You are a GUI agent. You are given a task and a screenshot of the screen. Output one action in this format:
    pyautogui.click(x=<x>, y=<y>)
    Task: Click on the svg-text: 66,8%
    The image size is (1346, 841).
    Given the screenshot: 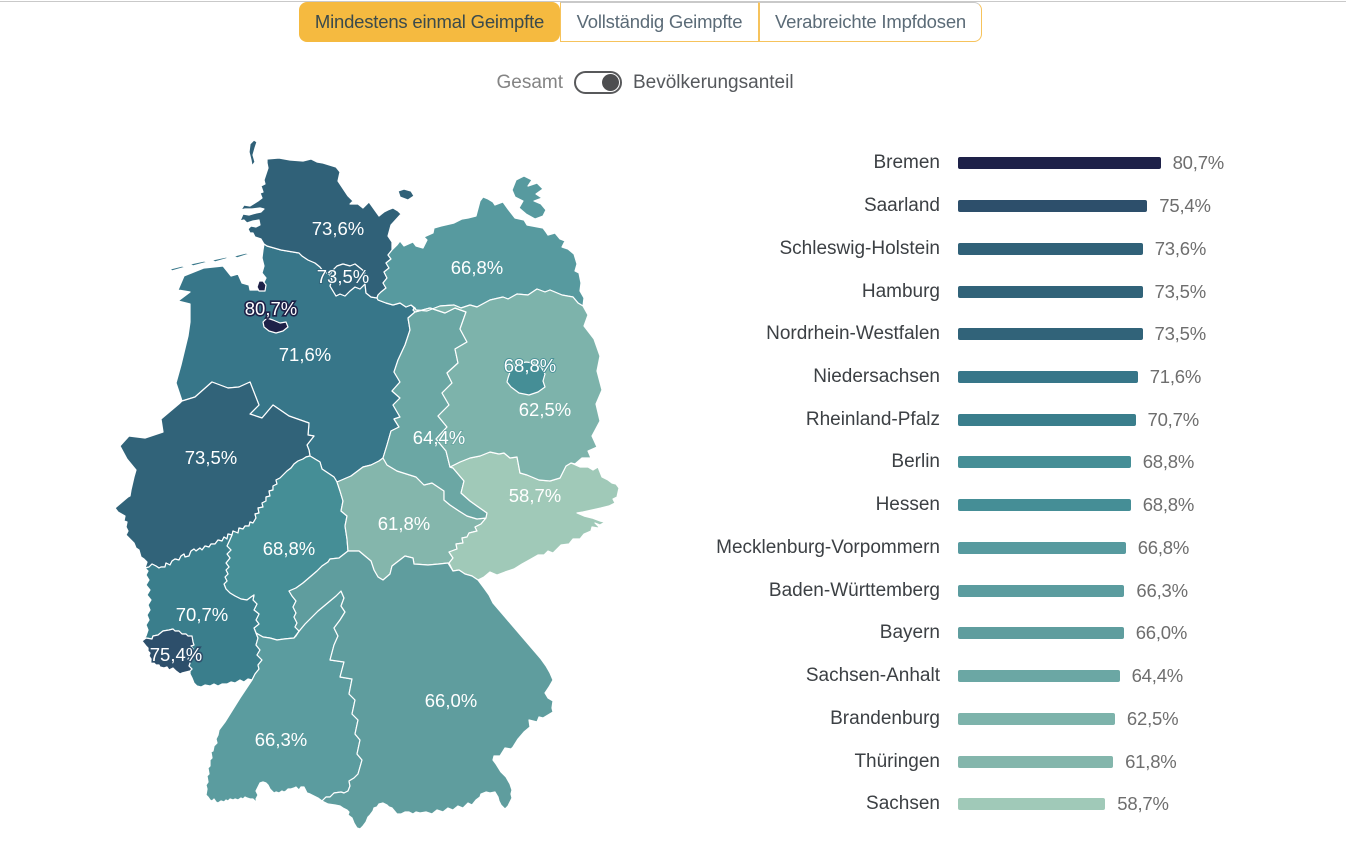 What is the action you would take?
    pyautogui.click(x=477, y=267)
    